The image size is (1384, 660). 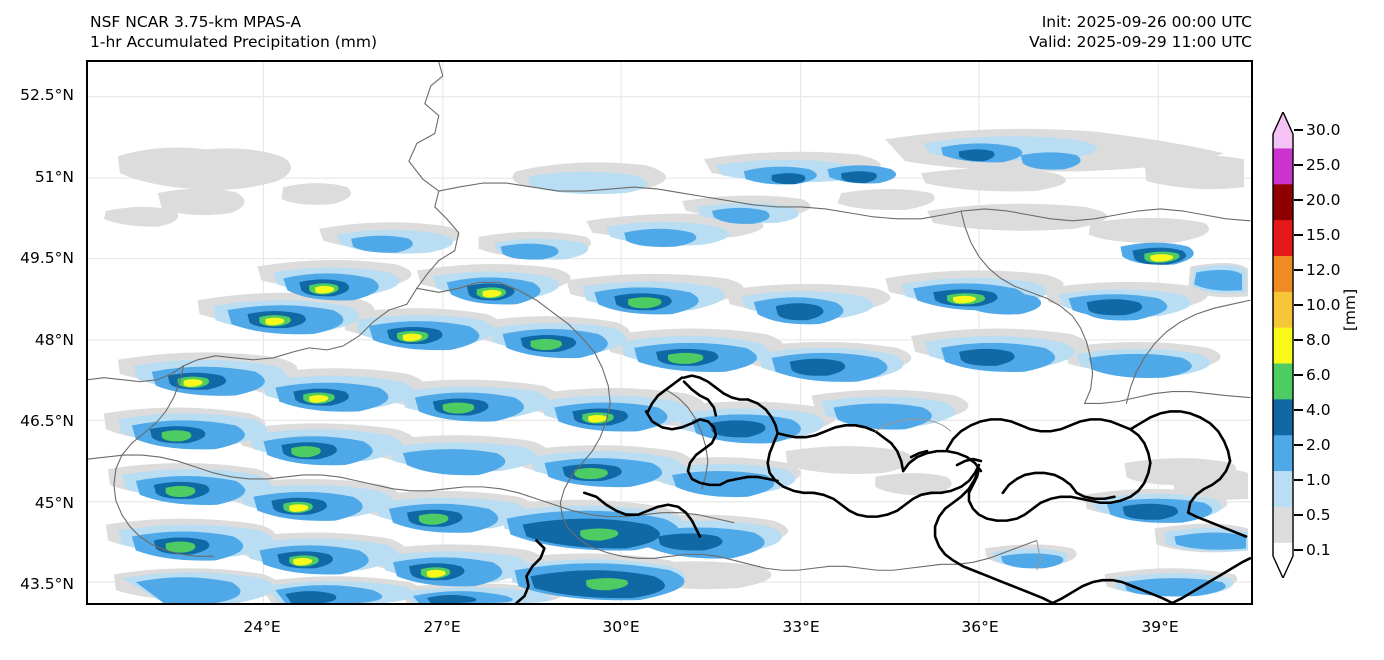 I want to click on lon-label-2: 30°E, so click(x=621, y=627).